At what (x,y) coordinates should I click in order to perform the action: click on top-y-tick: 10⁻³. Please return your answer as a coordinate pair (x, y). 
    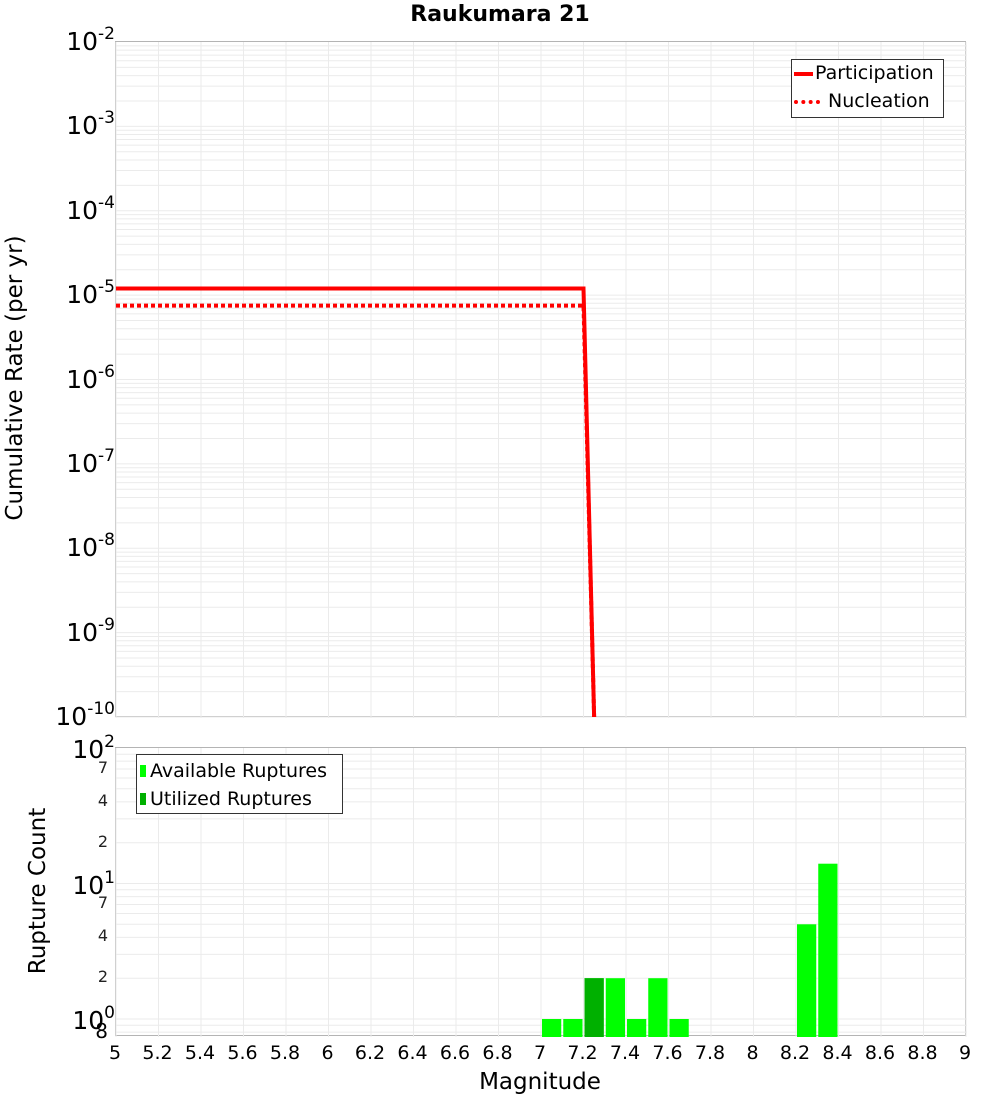
    Looking at the image, I should click on (90, 124).